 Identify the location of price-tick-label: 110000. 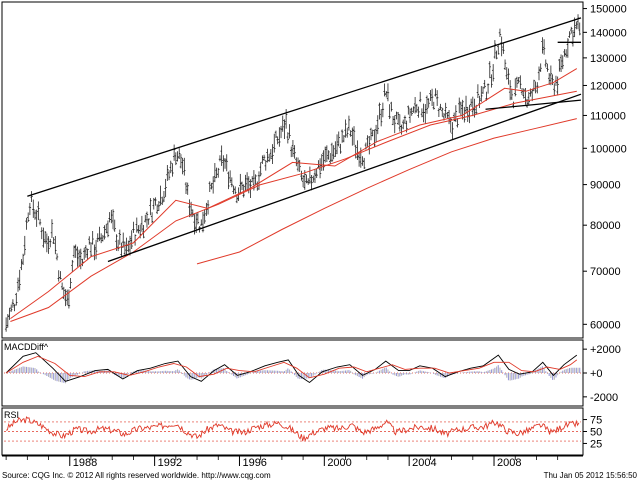
(608, 116).